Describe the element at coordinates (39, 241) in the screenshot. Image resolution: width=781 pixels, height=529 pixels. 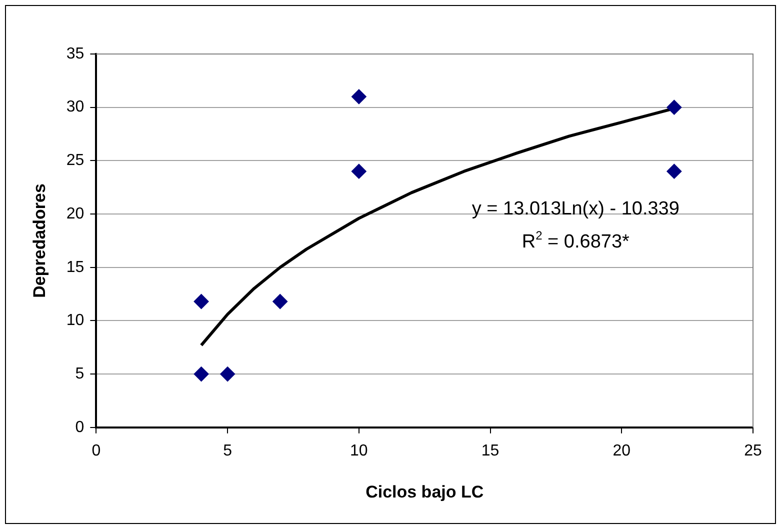
I see `y-axis-title: Depredadores` at that location.